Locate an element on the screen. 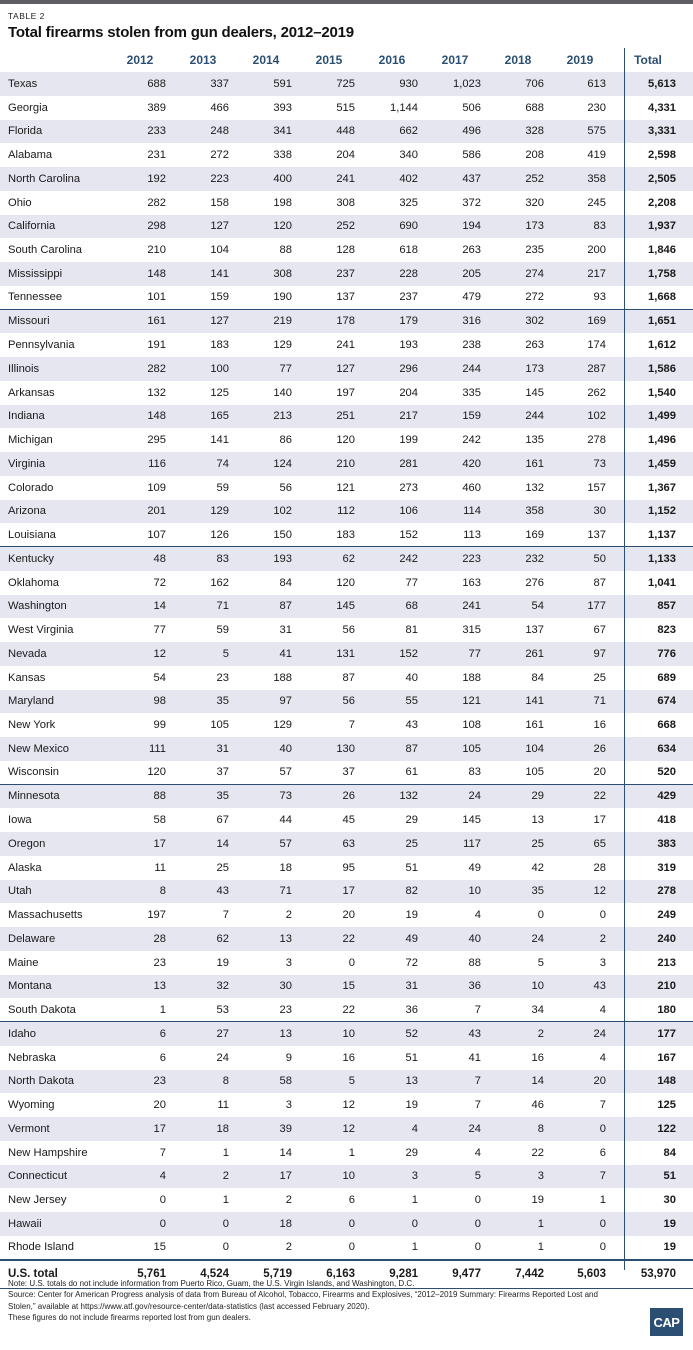  us-total-2019: 5,603 is located at coordinates (591, 1273).